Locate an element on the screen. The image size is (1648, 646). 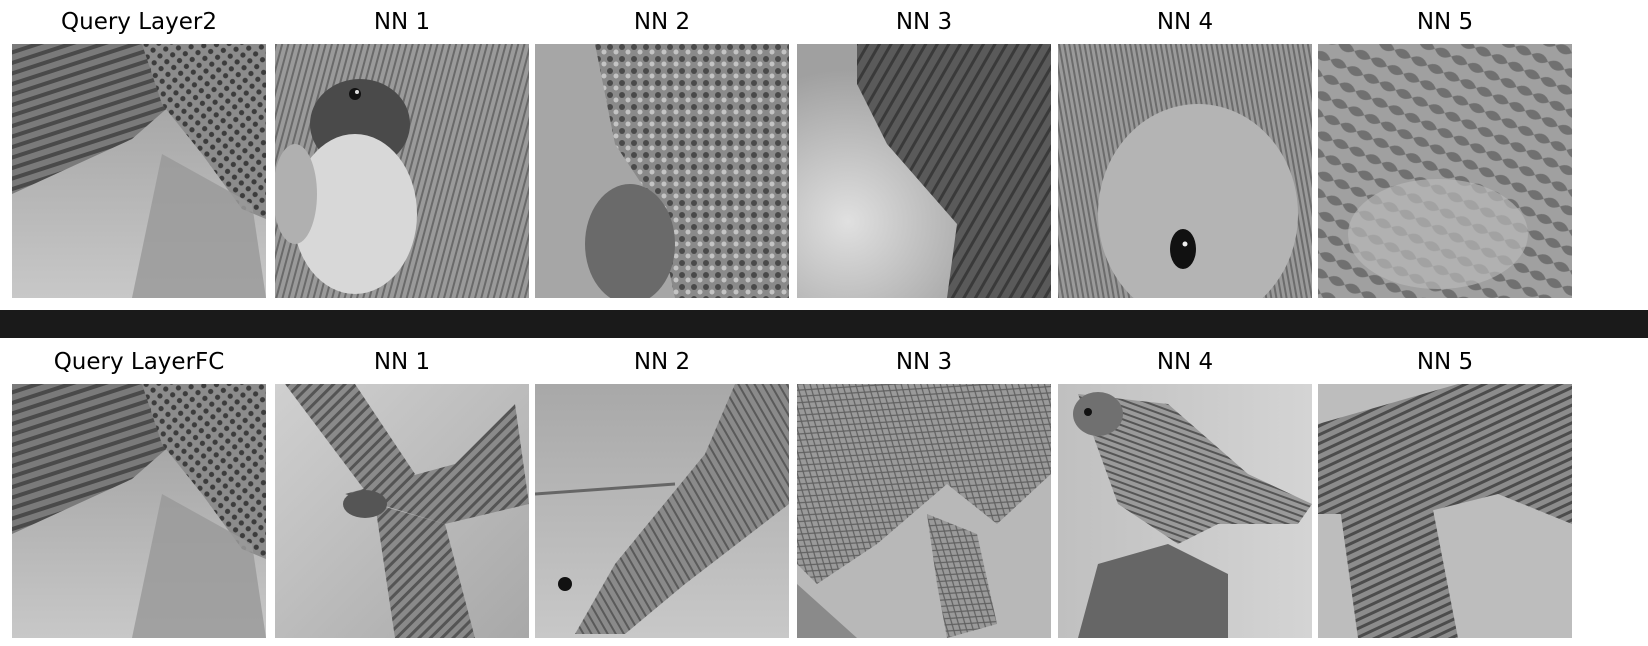
query-tile: Query Layer2 is located at coordinates (139, 149).